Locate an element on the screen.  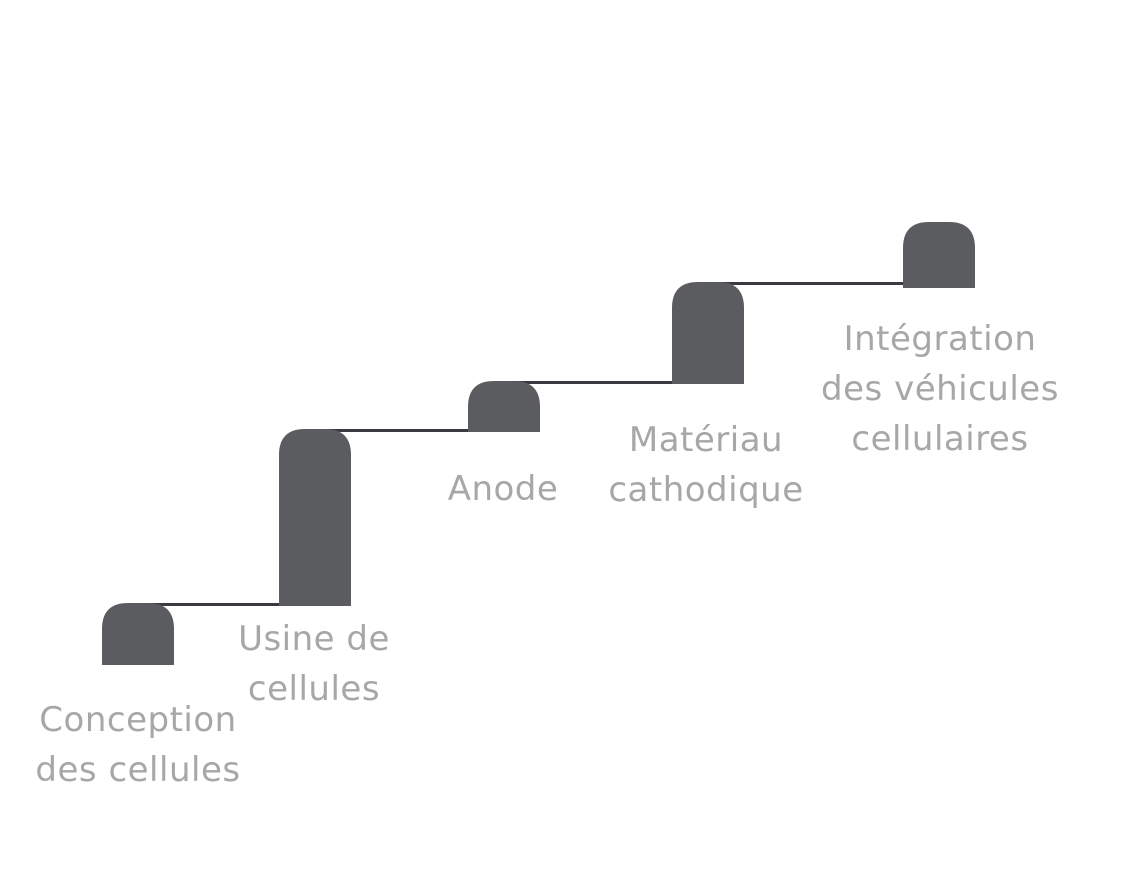
step-pillar-cathode-material is located at coordinates (708, 333).